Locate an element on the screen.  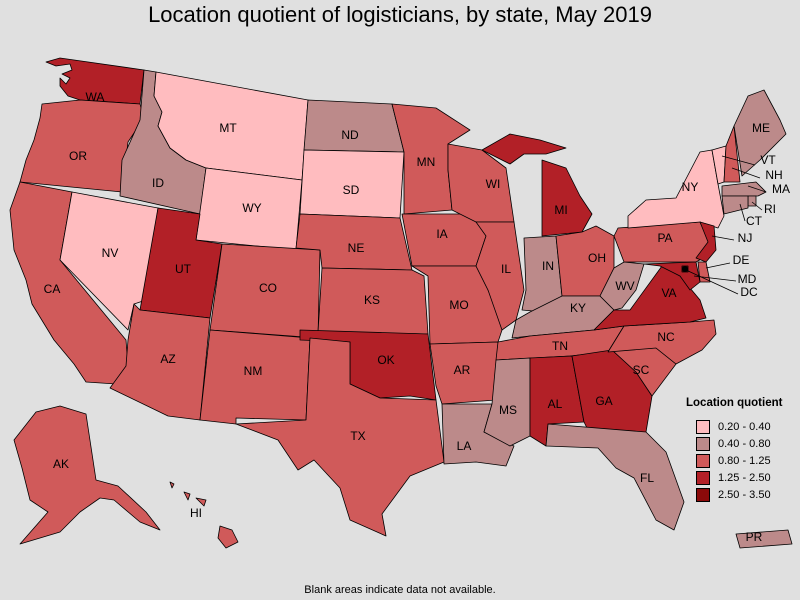
state-label-md: MD is located at coordinates (747, 279).